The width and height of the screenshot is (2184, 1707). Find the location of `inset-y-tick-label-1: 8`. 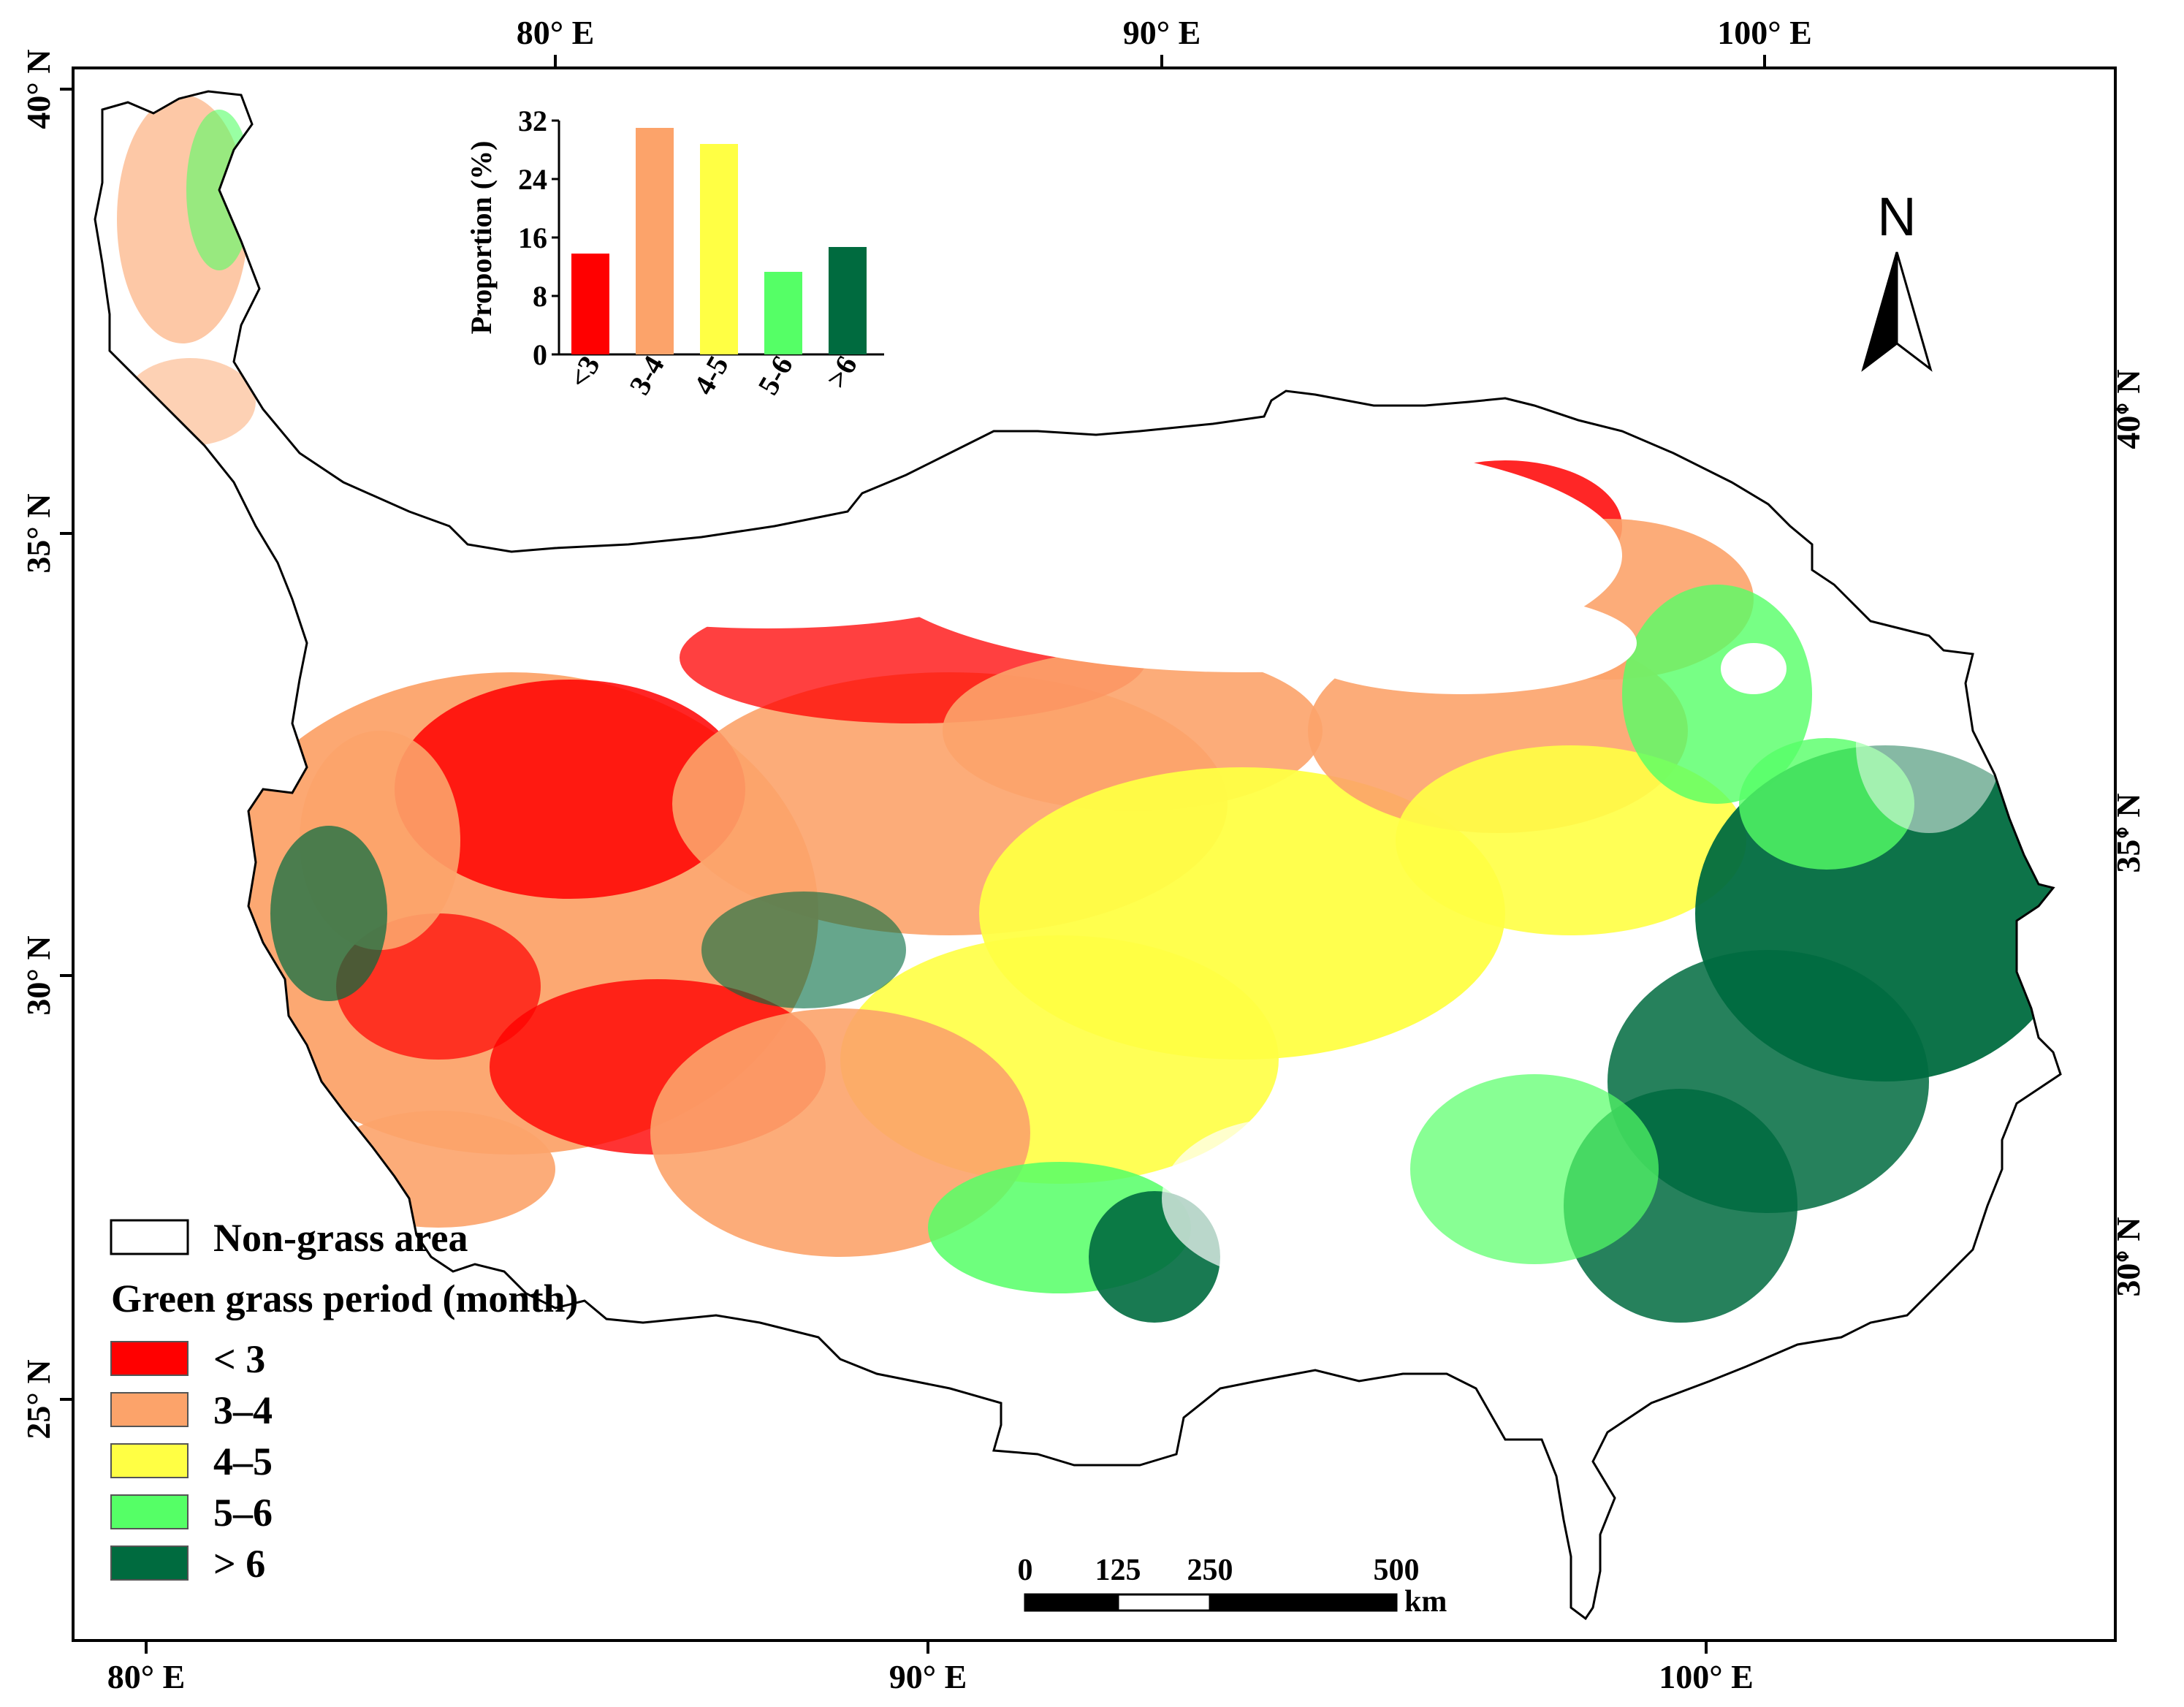

inset-y-tick-label-1: 8 is located at coordinates (540, 296).